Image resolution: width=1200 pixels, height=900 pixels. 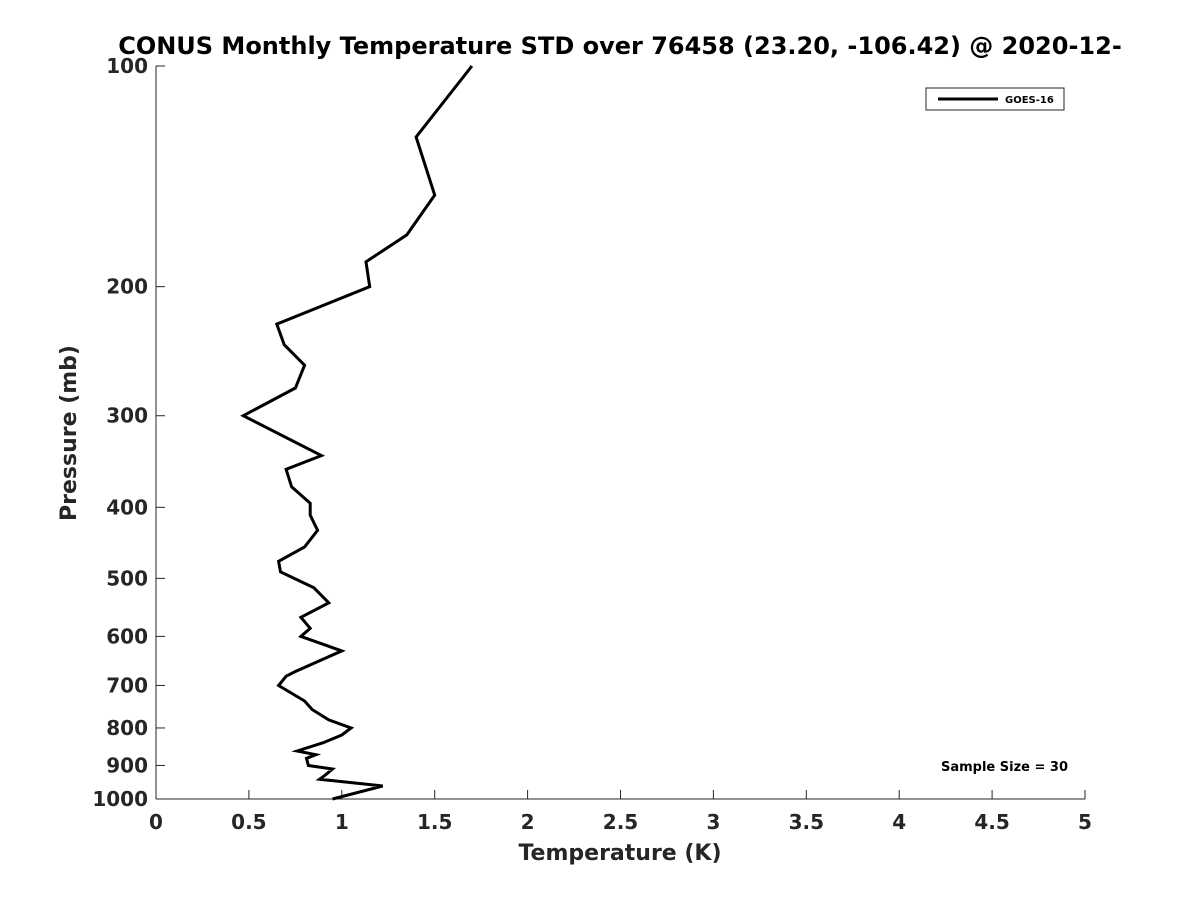 What do you see at coordinates (69, 433) in the screenshot?
I see `y-axis-label: Pressure (mb)` at bounding box center [69, 433].